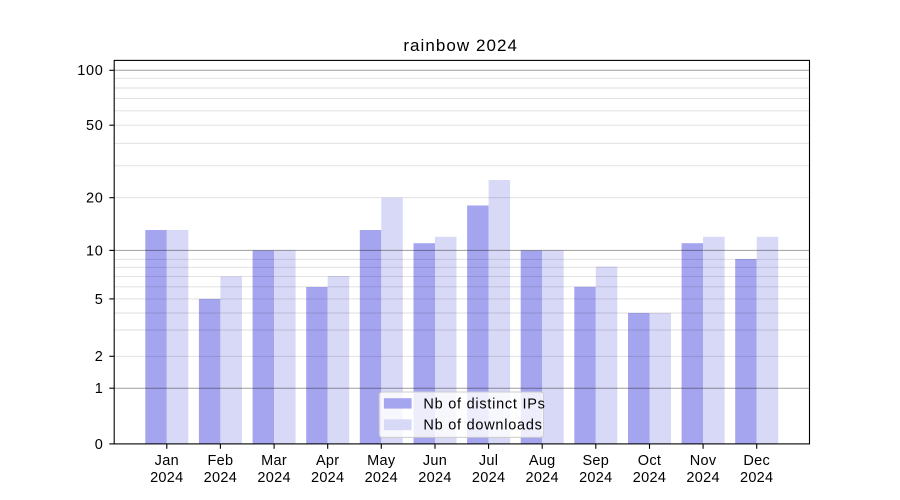 The width and height of the screenshot is (900, 500). Describe the element at coordinates (542, 461) in the screenshot. I see `svg-text: Aug` at that location.